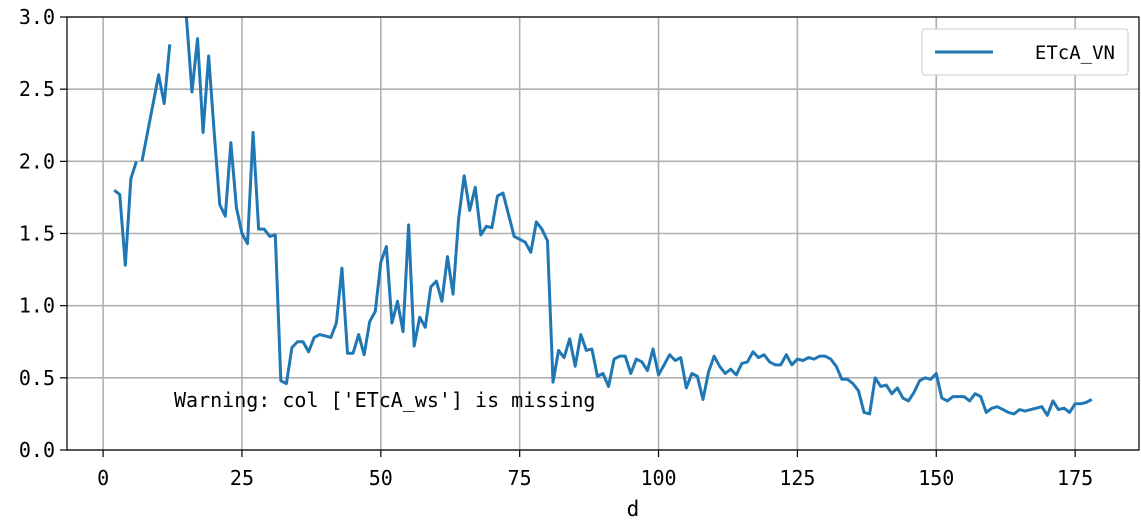 The height and width of the screenshot is (520, 1141). I want to click on x-axis-label: d, so click(633, 508).